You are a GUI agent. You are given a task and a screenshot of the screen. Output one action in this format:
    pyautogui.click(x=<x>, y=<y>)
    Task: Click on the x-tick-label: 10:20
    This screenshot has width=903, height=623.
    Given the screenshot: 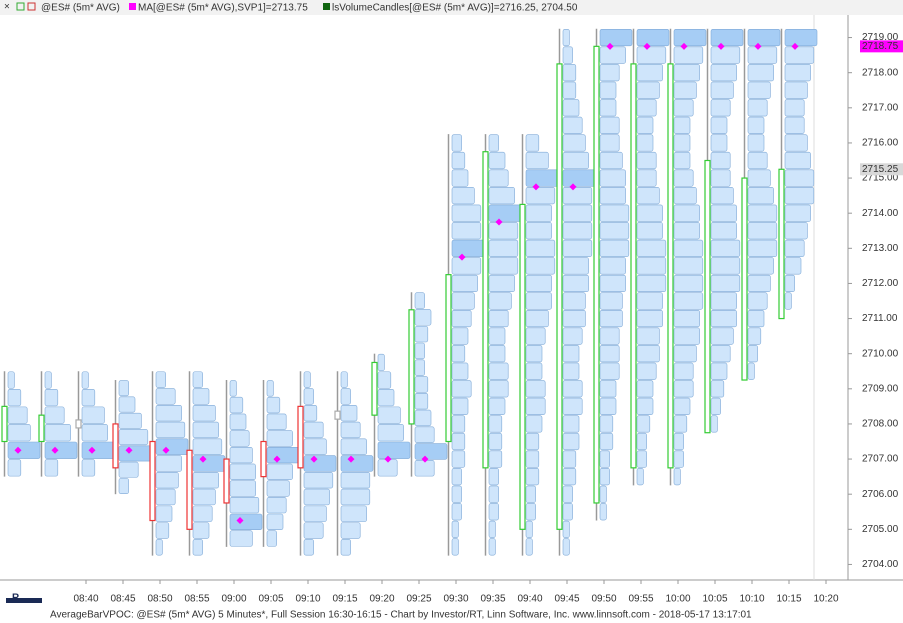 What is the action you would take?
    pyautogui.click(x=825, y=599)
    